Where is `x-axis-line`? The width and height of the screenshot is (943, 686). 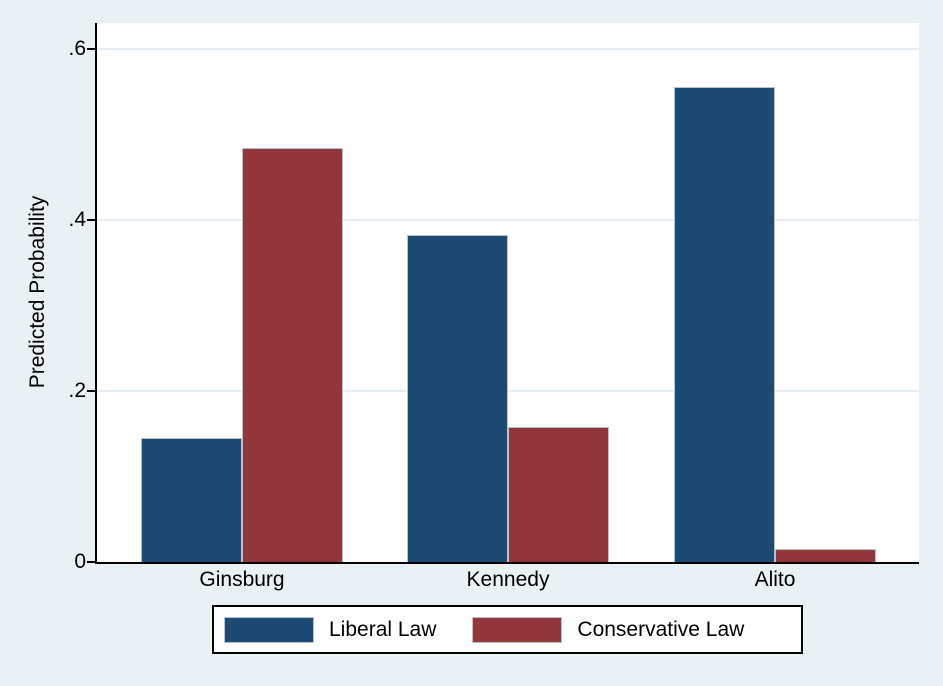 x-axis-line is located at coordinates (507, 563).